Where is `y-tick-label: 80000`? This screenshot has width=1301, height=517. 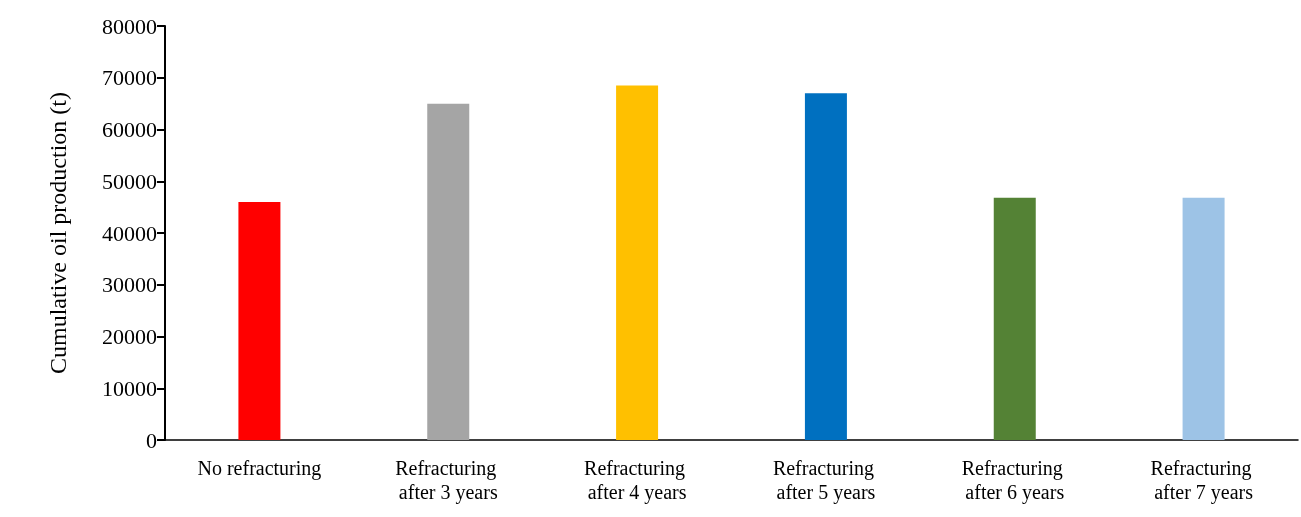
y-tick-label: 80000 is located at coordinates (129, 26).